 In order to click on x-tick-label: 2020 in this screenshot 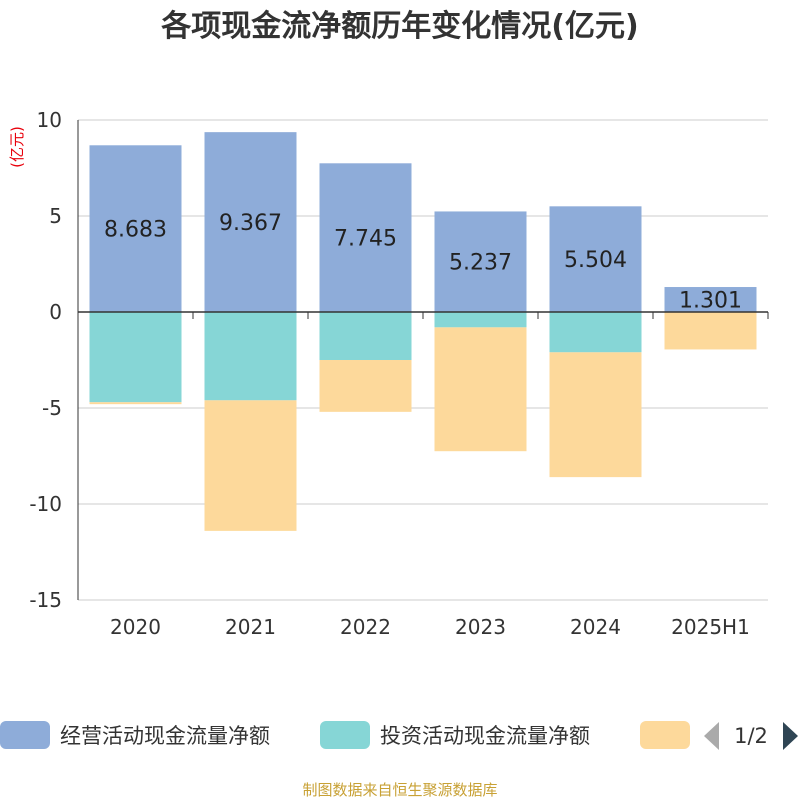, I will do `click(135, 627)`.